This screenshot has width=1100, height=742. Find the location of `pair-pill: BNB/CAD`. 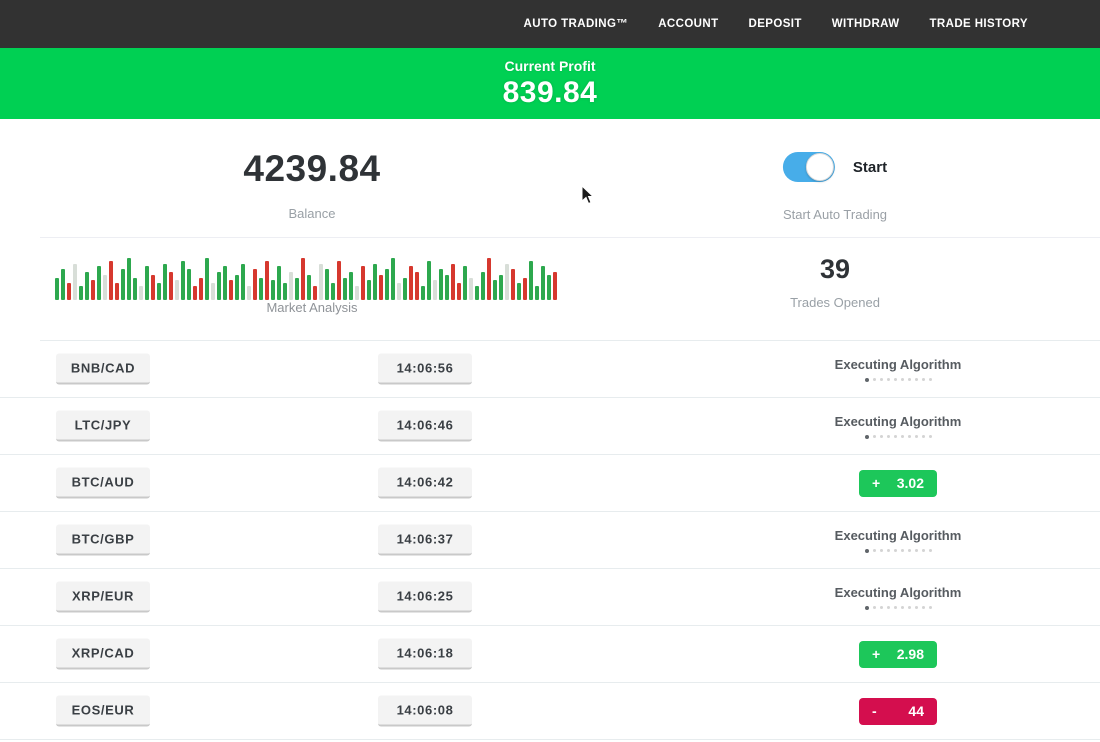

pair-pill: BNB/CAD is located at coordinates (103, 369).